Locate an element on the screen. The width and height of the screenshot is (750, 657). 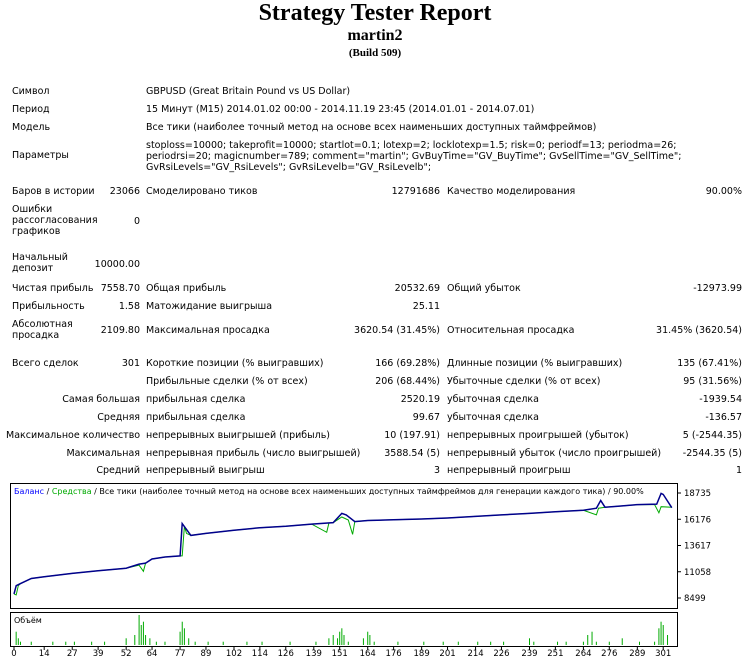
bars-label: Баров в истории is located at coordinates (53, 191).